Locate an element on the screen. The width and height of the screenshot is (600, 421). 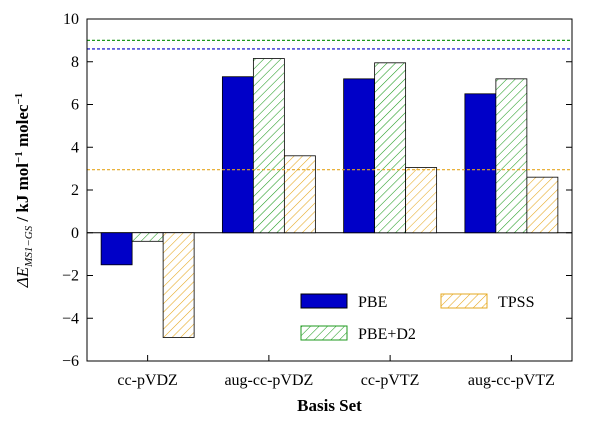
legend-swatch-pbe is located at coordinates (324, 301).